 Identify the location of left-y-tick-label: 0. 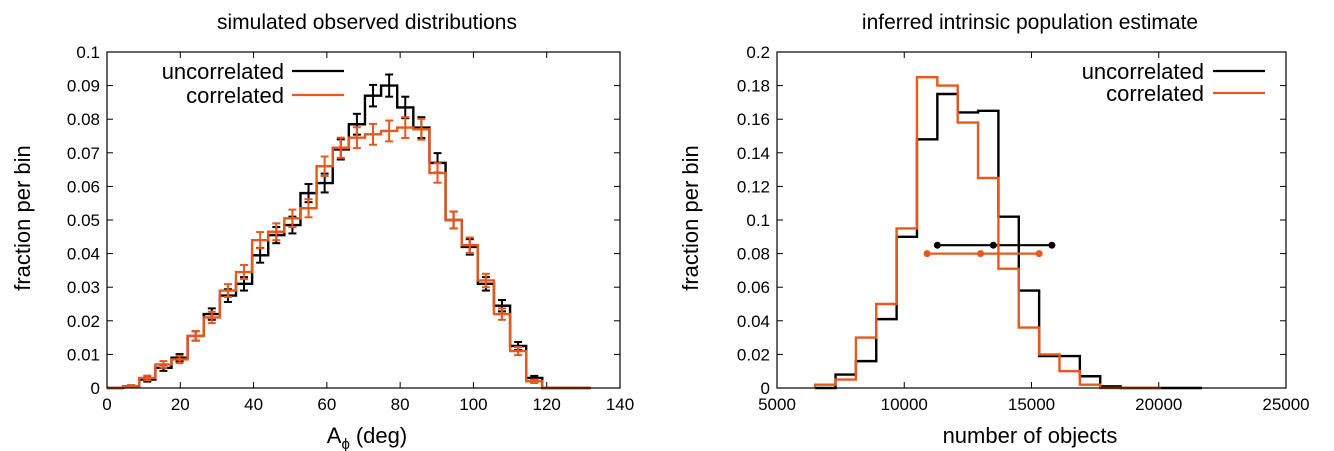
(95, 388).